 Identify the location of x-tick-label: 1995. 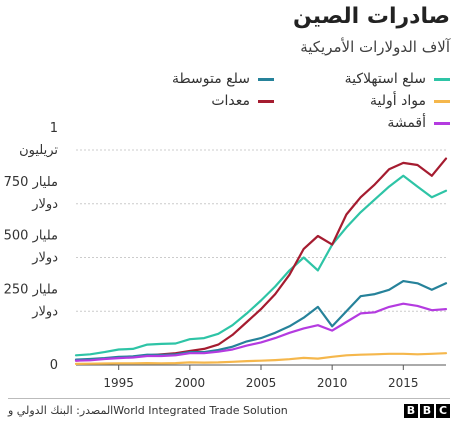
(118, 383).